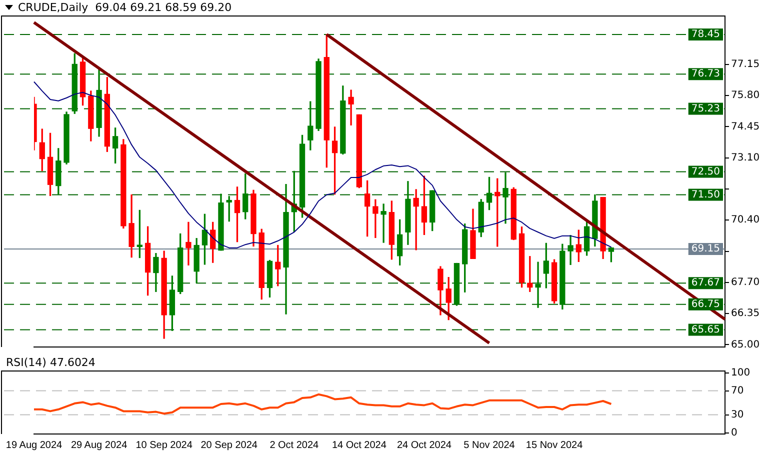  I want to click on ref-line-label: 72.50, so click(705, 172).